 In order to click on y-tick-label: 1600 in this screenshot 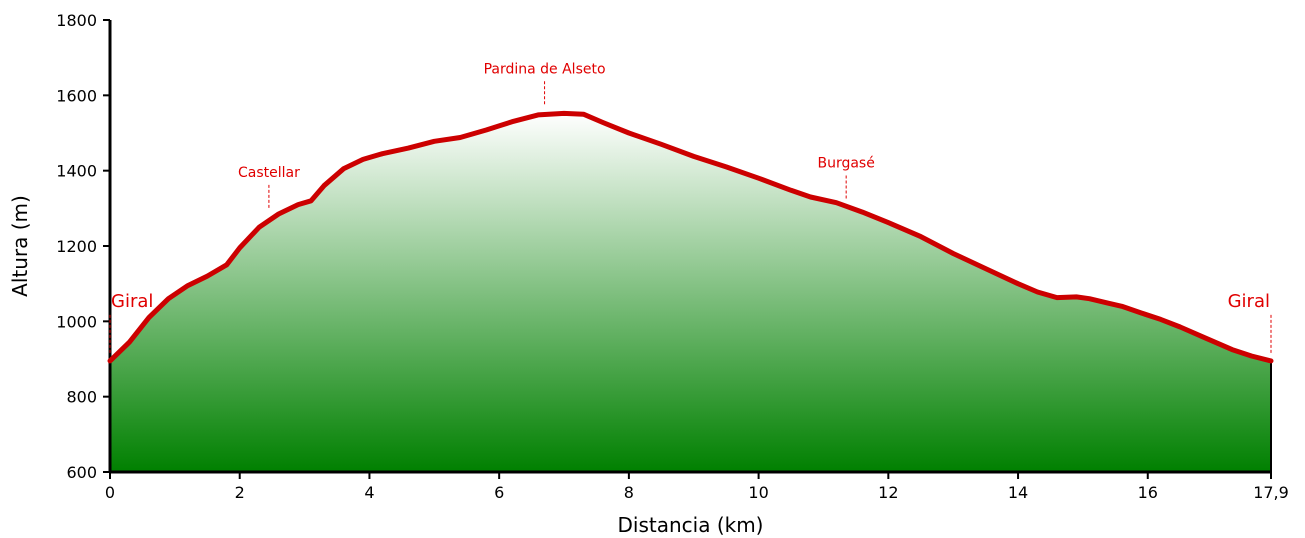, I will do `click(76, 95)`.